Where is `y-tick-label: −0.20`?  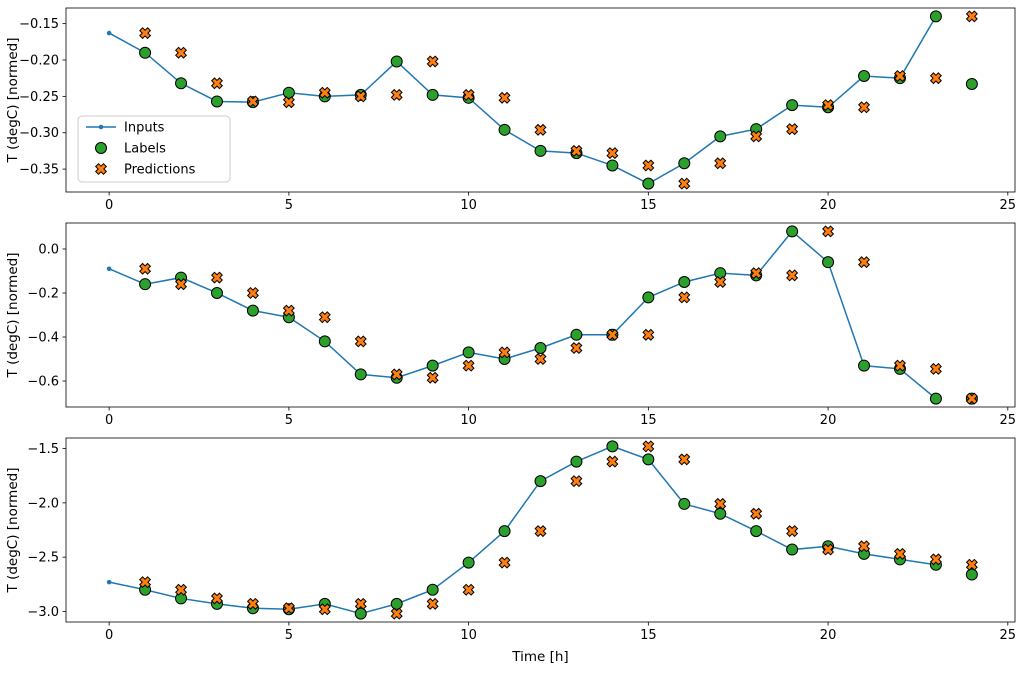 y-tick-label: −0.20 is located at coordinates (39, 61).